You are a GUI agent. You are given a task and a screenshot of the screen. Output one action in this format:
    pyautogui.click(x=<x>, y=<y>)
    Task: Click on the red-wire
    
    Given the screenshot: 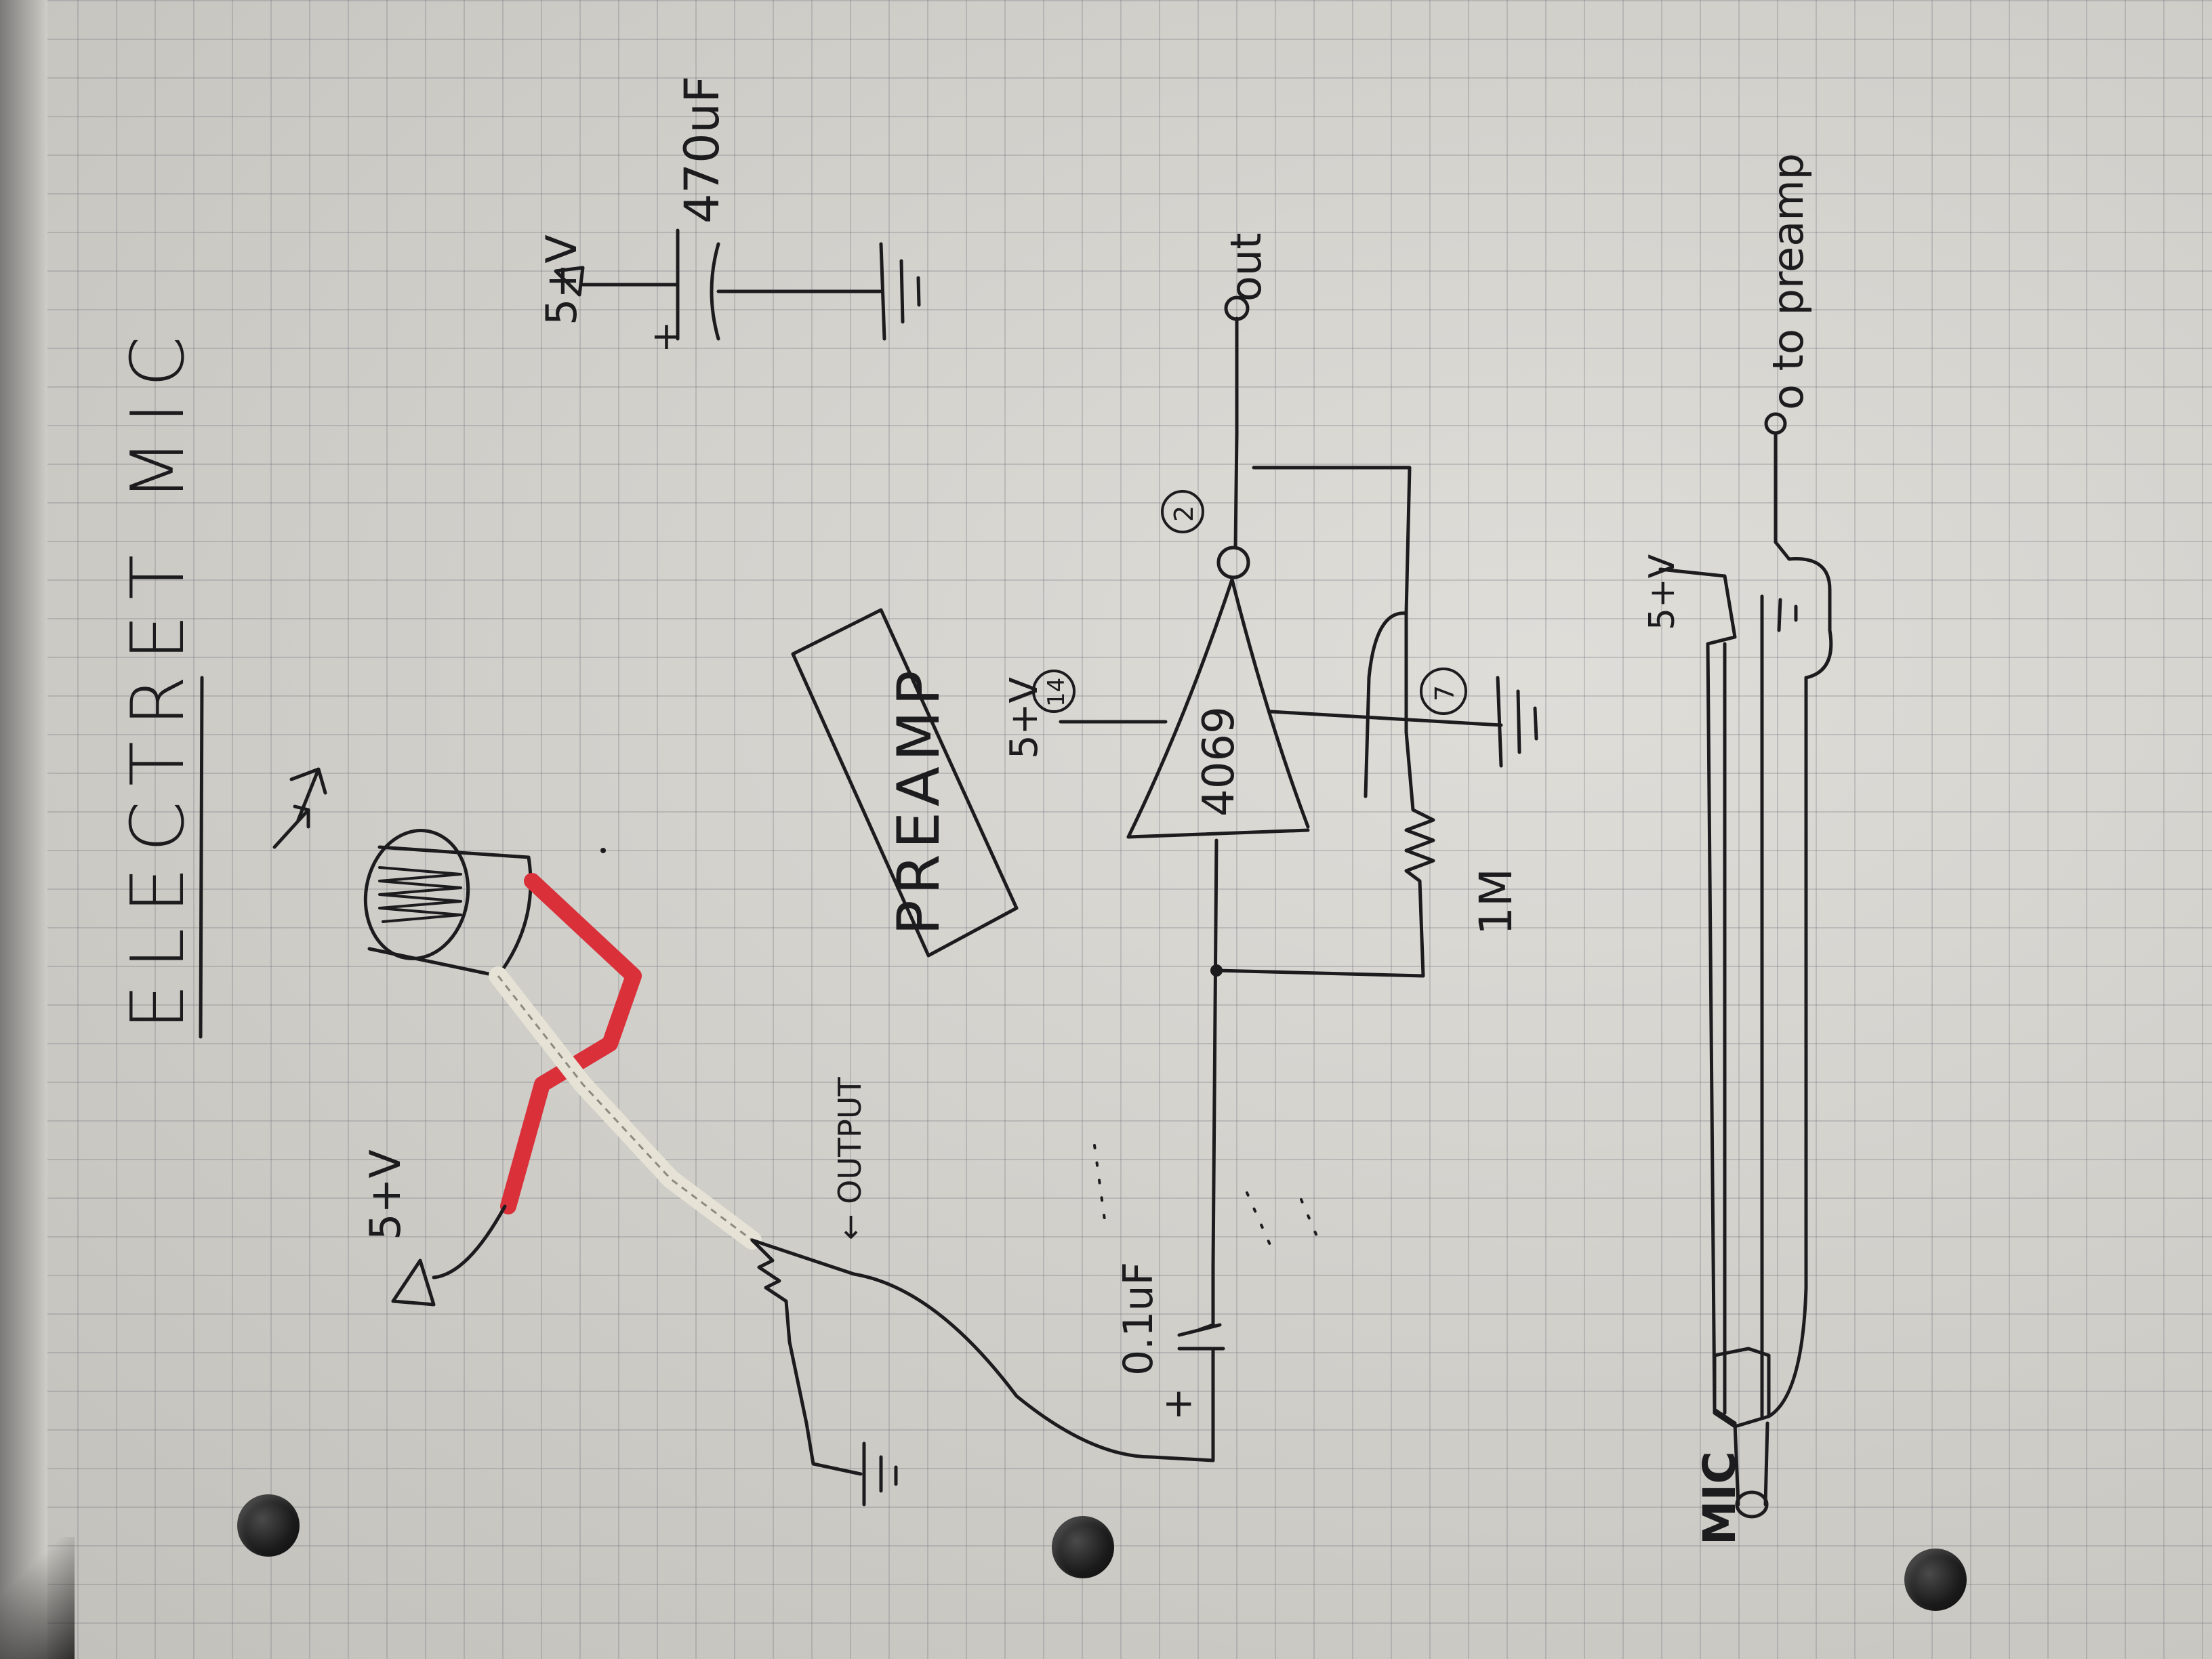 What is the action you would take?
    pyautogui.click(x=571, y=1043)
    